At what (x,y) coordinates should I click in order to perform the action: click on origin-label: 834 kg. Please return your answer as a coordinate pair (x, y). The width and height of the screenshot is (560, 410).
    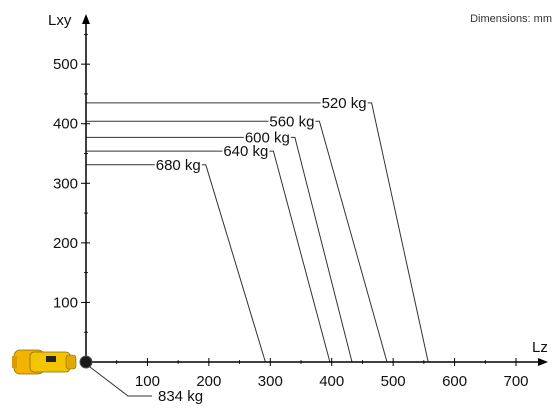
    Looking at the image, I should click on (180, 396).